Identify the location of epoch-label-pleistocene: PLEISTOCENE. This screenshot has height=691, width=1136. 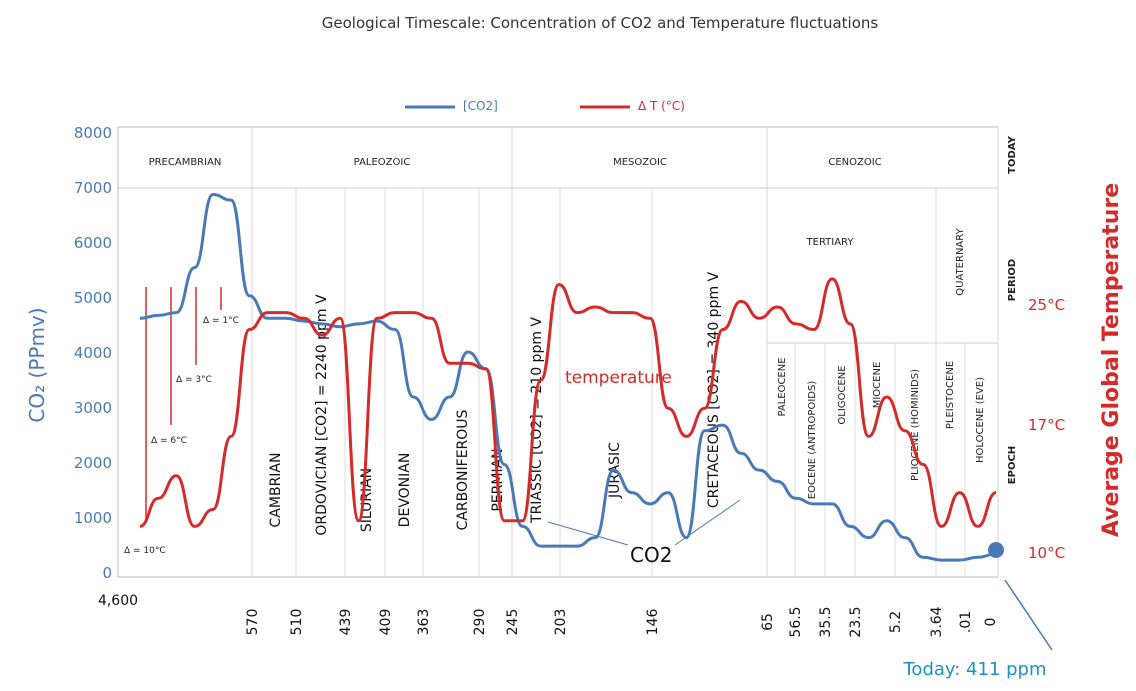
(950, 395).